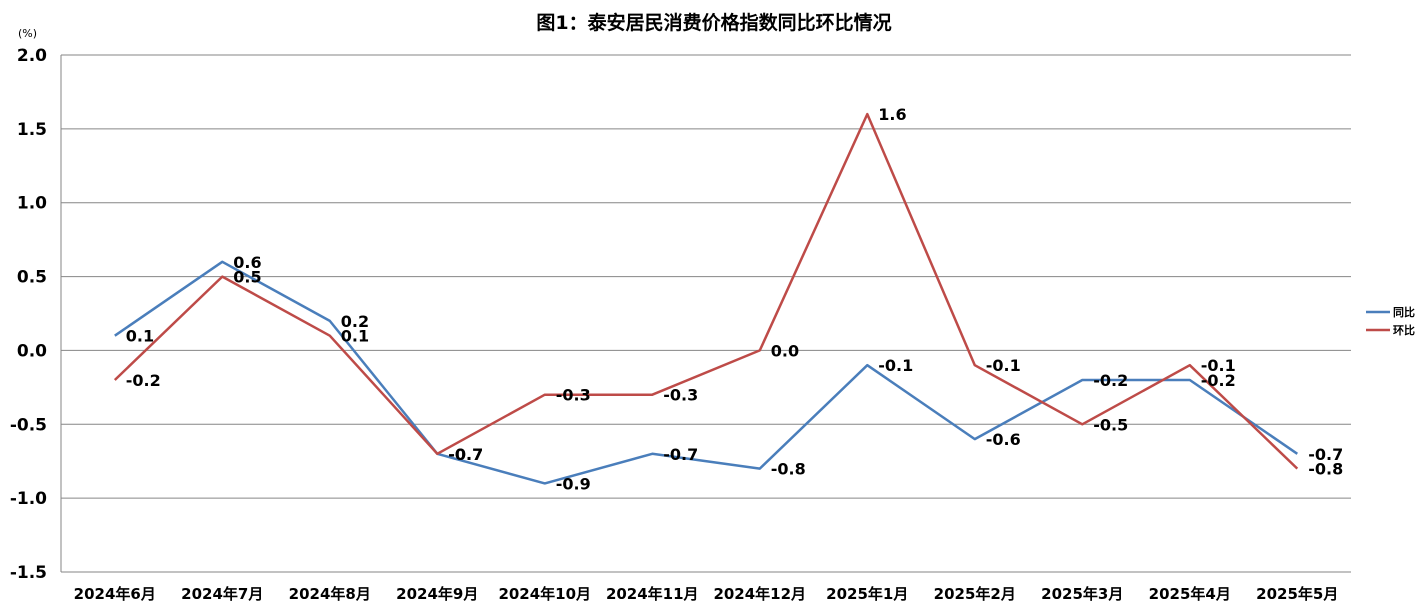 This screenshot has height=613, width=1427. What do you see at coordinates (1404, 330) in the screenshot?
I see `legend-entry: 环比` at bounding box center [1404, 330].